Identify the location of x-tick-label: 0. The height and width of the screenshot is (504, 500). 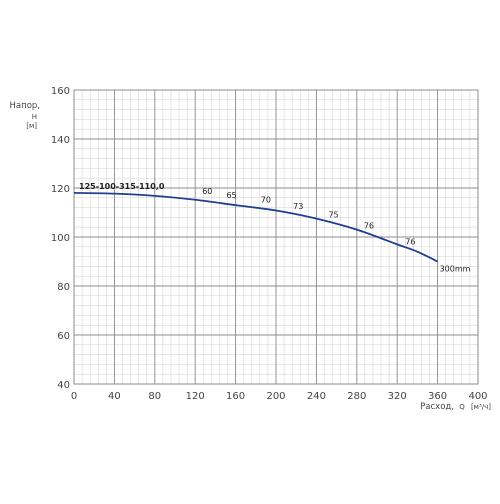
(74, 396).